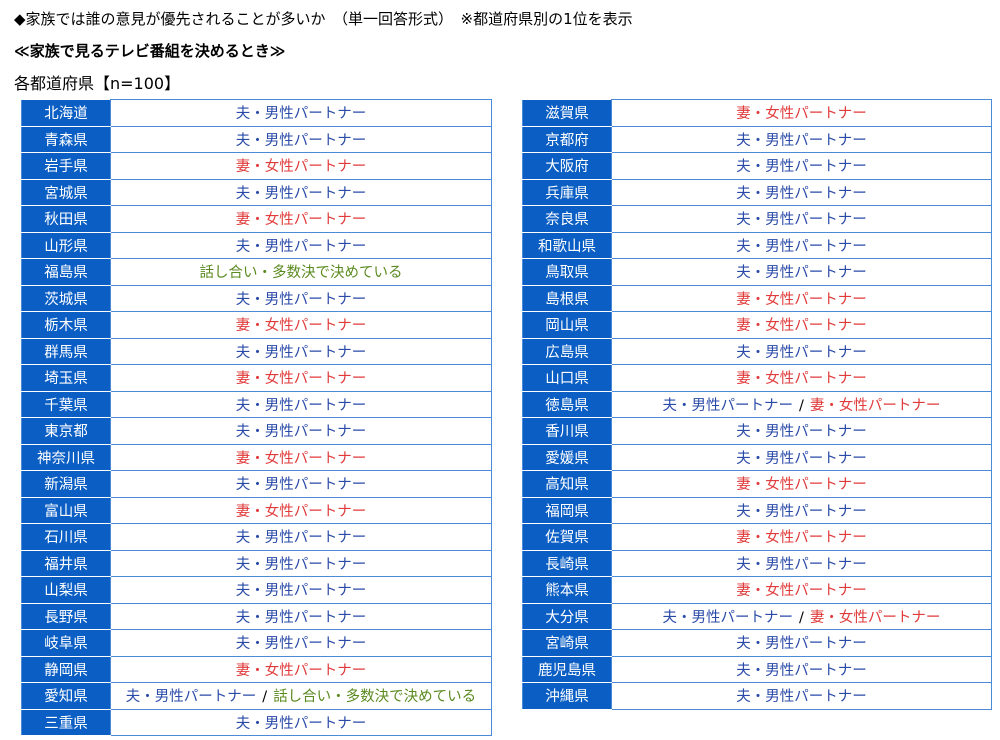 Image resolution: width=1000 pixels, height=740 pixels. I want to click on prefecture-cell: 奈良県, so click(567, 219).